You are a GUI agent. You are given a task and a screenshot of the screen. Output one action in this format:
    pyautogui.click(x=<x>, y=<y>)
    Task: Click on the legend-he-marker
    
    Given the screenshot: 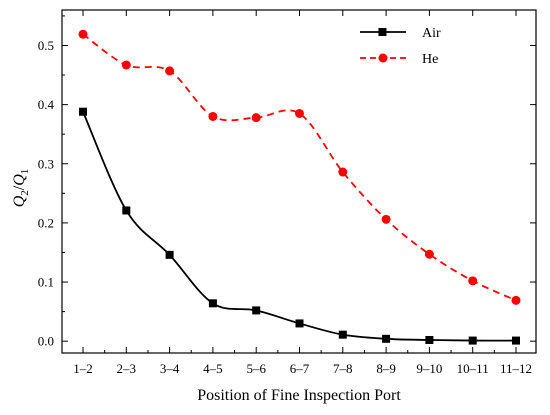 What is the action you would take?
    pyautogui.click(x=383, y=58)
    